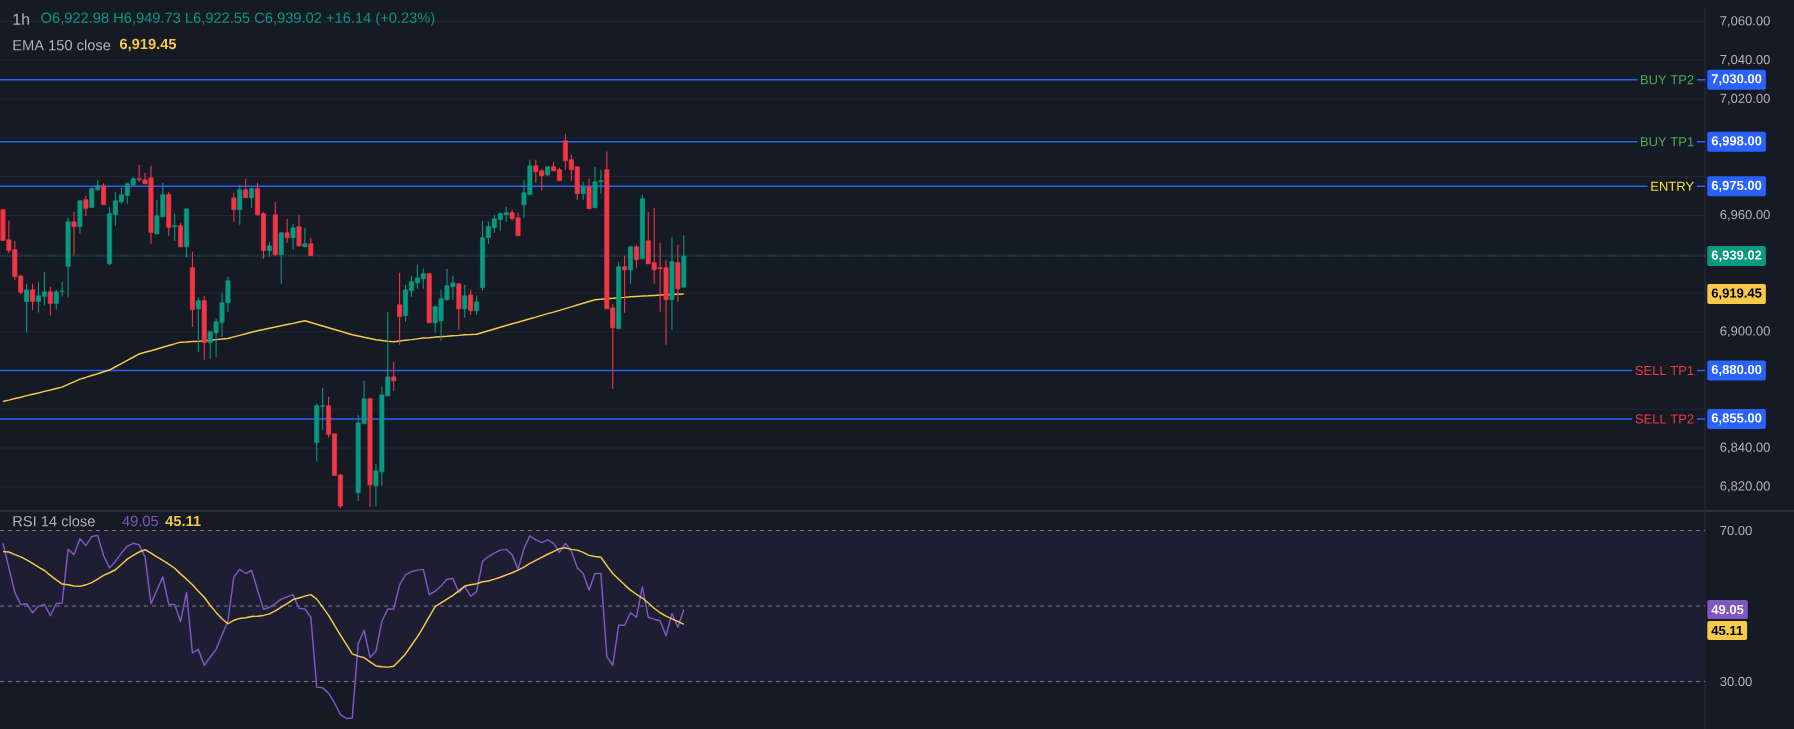 The width and height of the screenshot is (1794, 729). I want to click on y-tick-label: 6,840.00, so click(1745, 448).